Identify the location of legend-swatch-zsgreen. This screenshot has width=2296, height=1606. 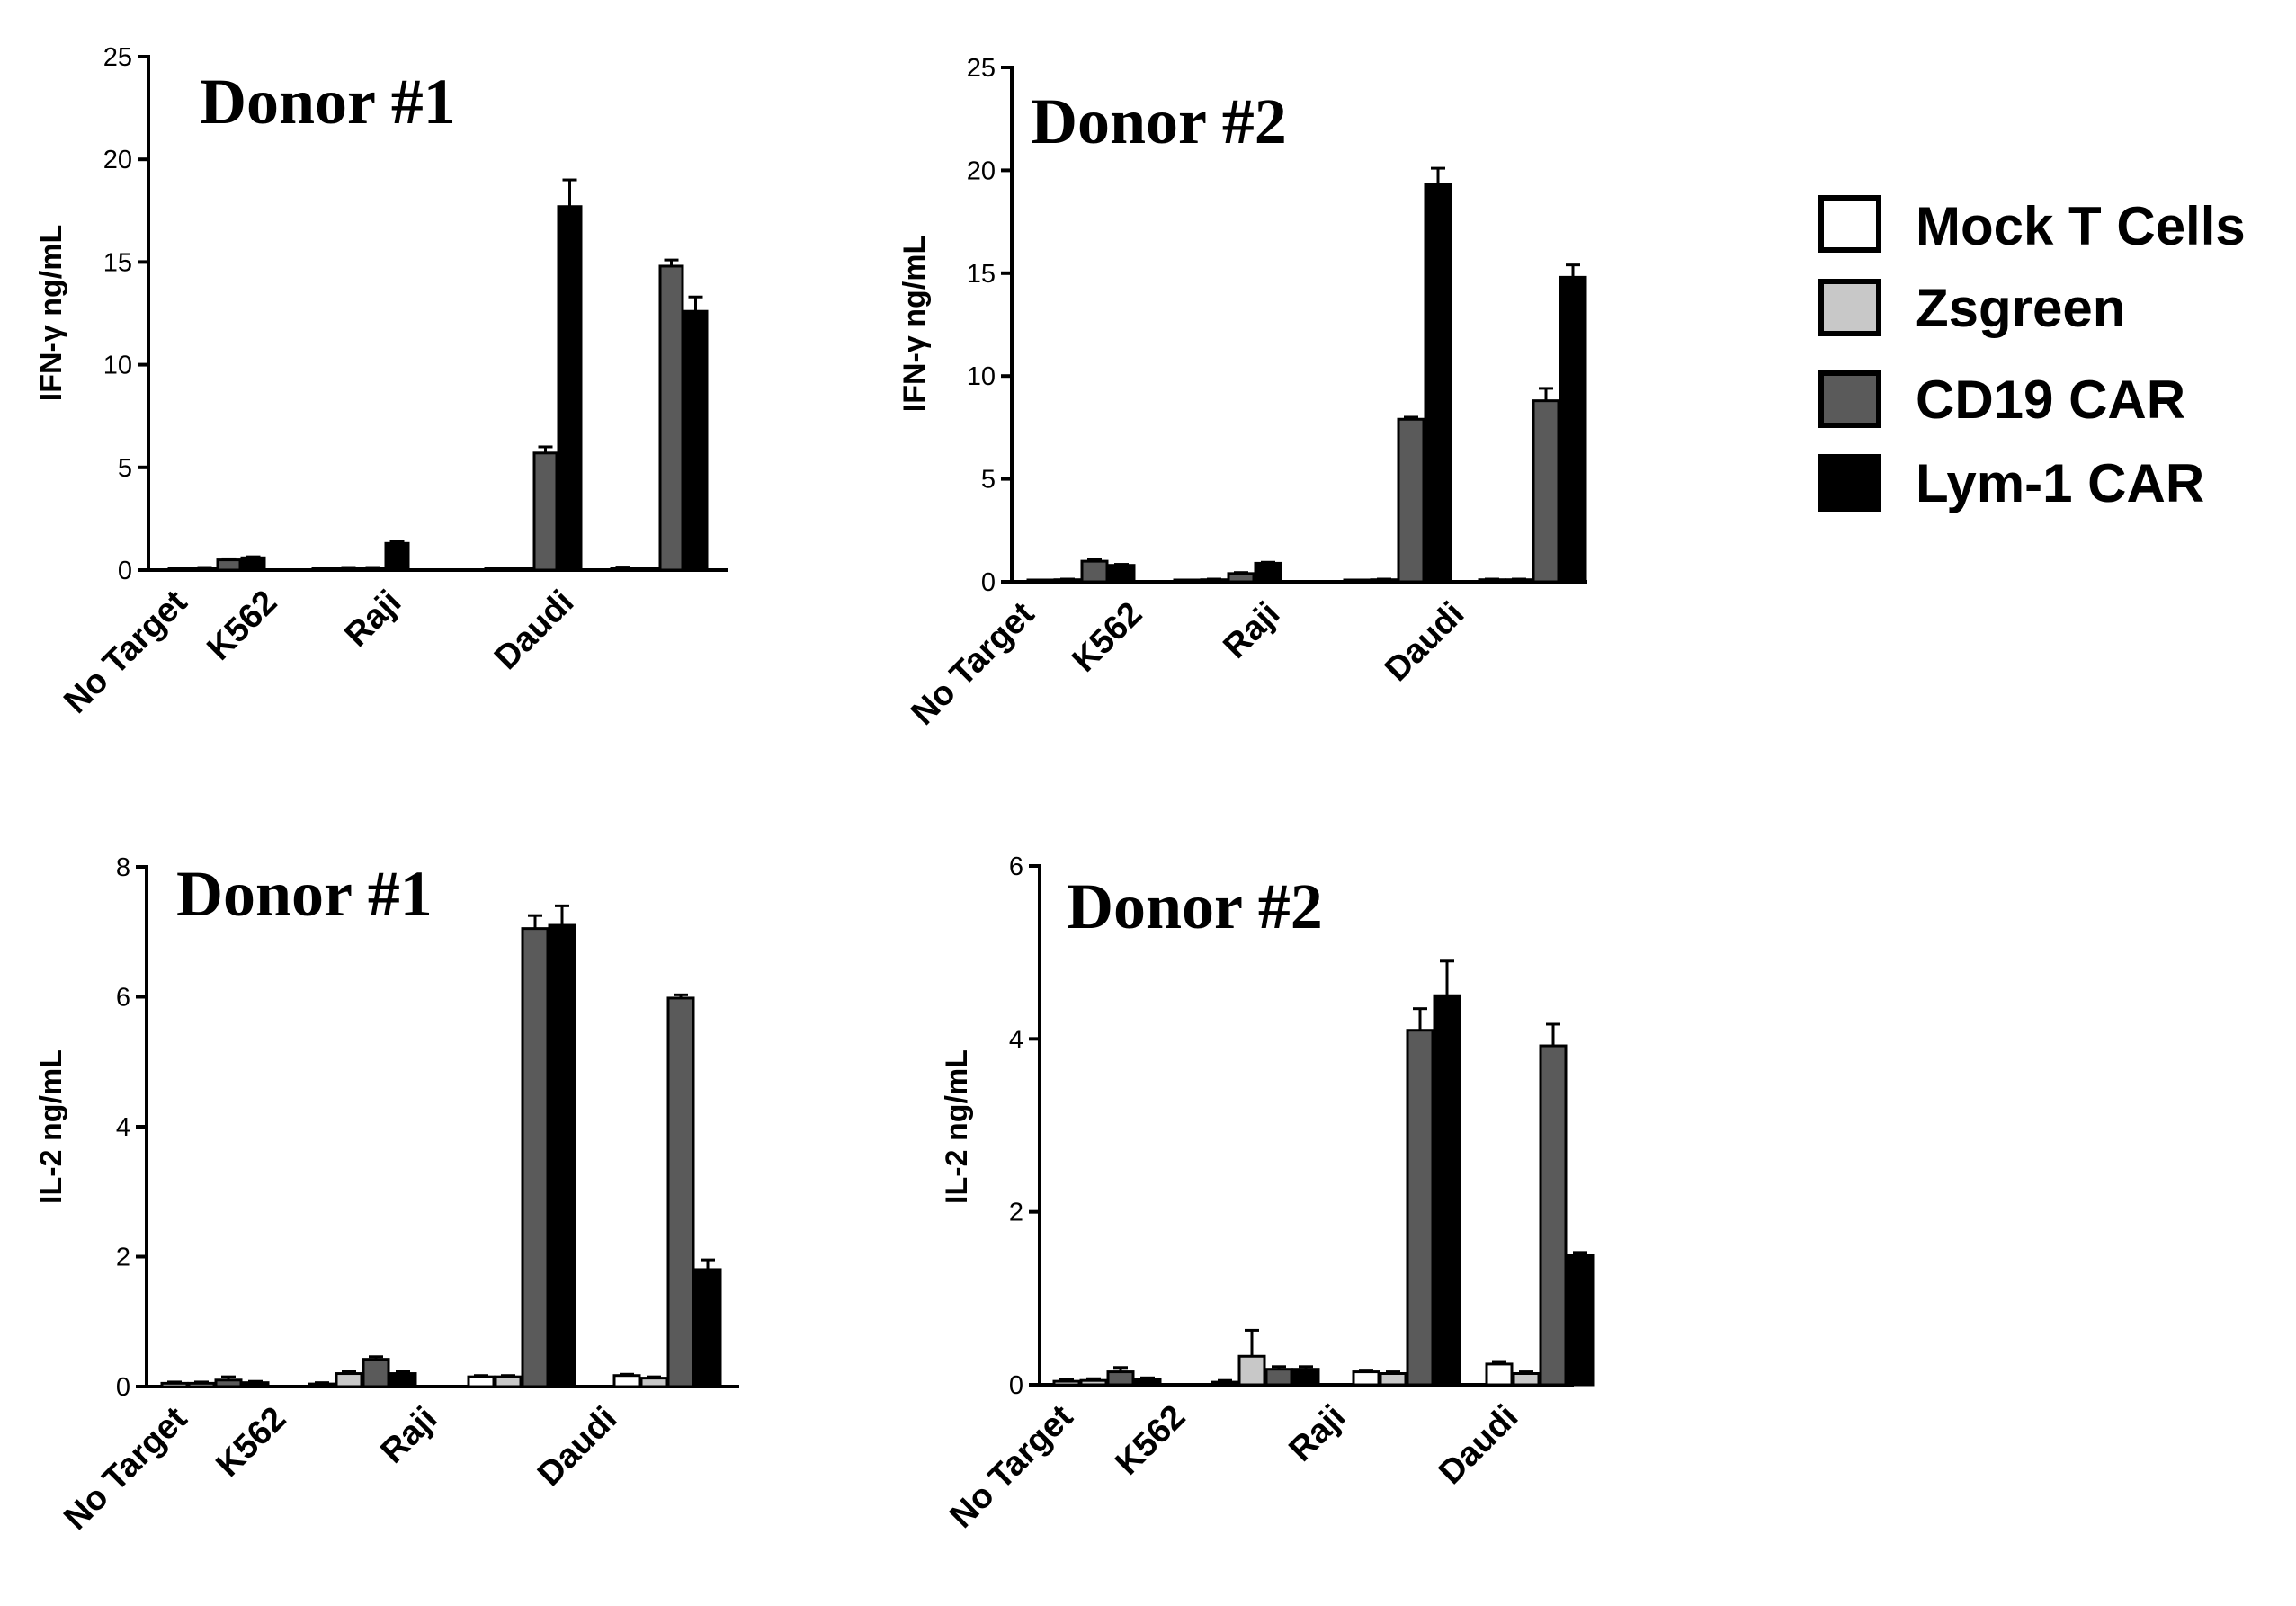
(1849, 307).